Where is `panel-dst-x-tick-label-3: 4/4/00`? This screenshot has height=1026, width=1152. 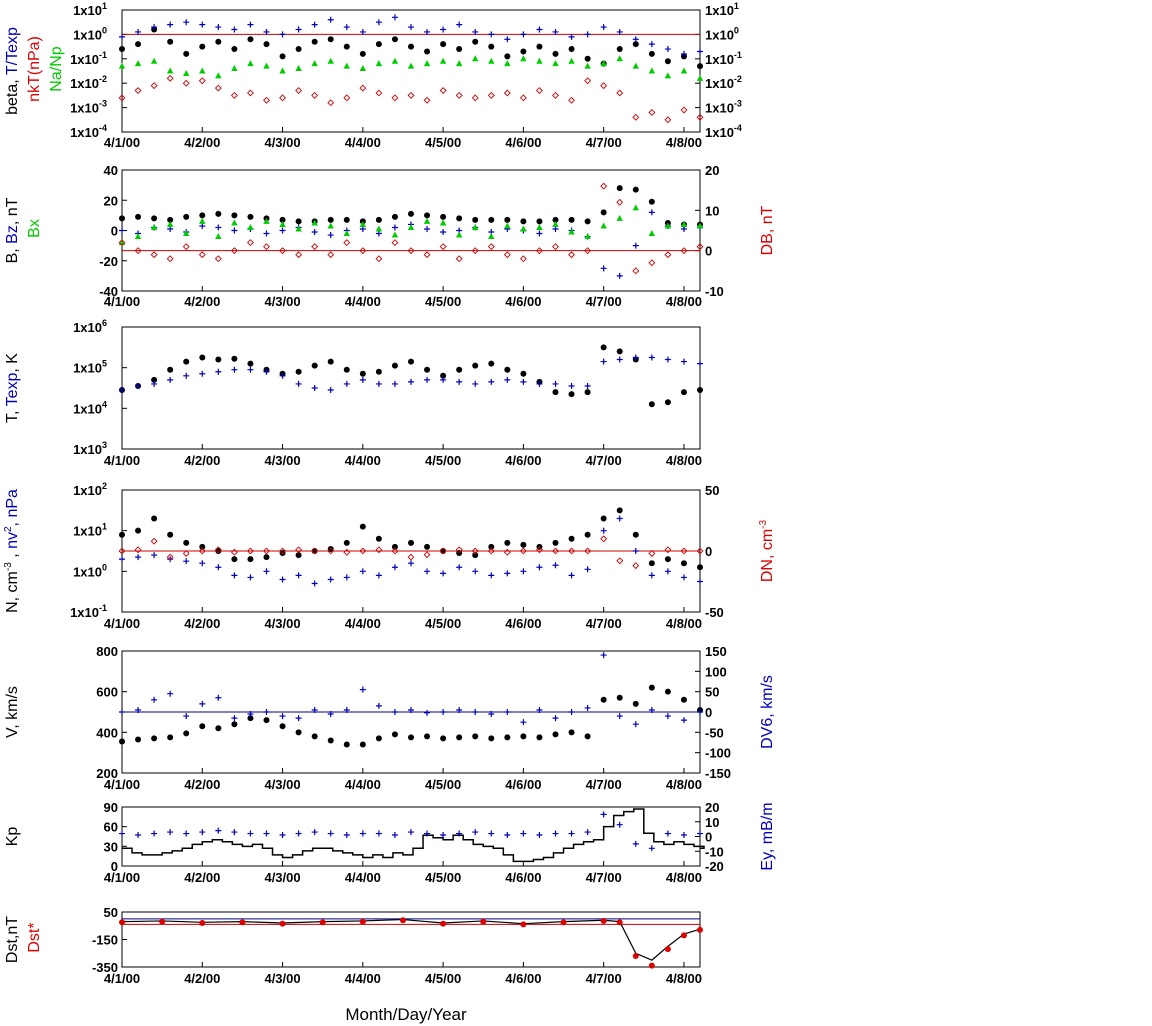
panel-dst-x-tick-label-3: 4/4/00 is located at coordinates (363, 978).